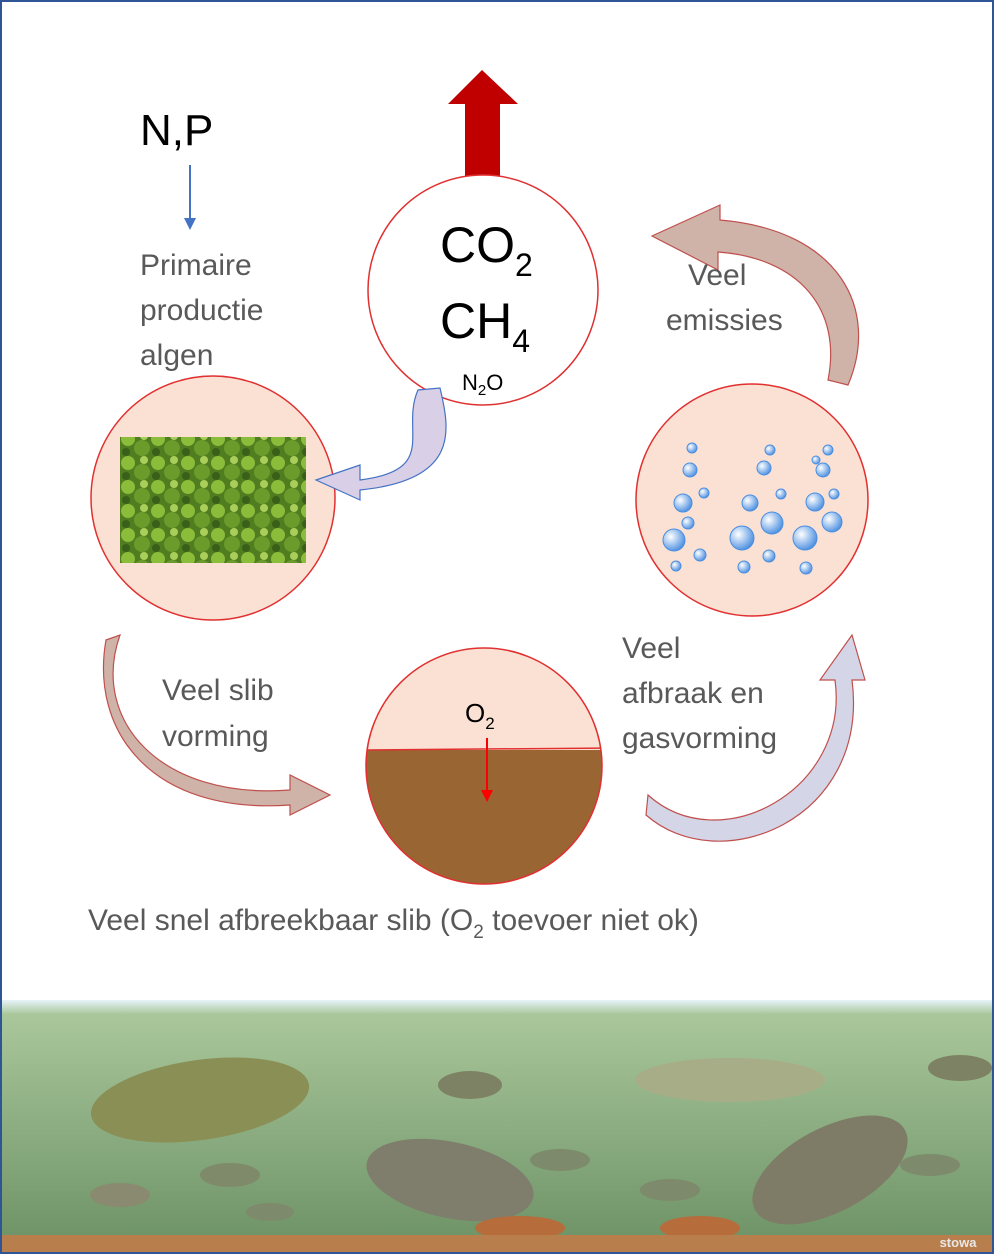 The width and height of the screenshot is (994, 1254). Describe the element at coordinates (591, 920) in the screenshot. I see `caption-tail: toevoer niet ok)` at that location.